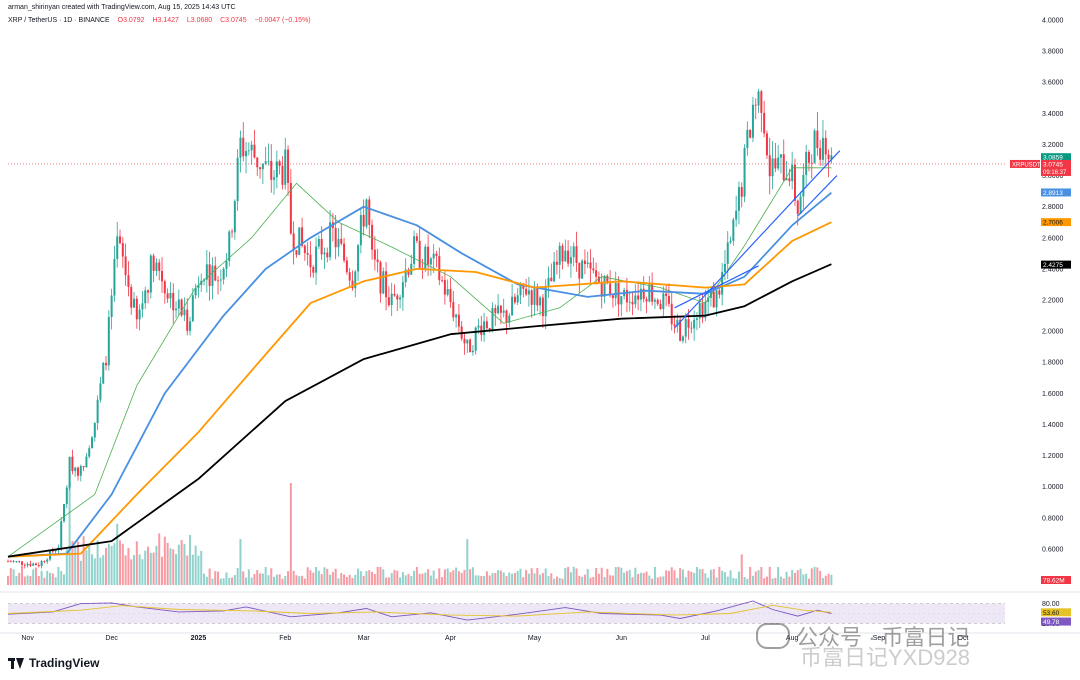 The width and height of the screenshot is (1080, 680). I want to click on rsi-value-label-text: 49.78, so click(1051, 622).